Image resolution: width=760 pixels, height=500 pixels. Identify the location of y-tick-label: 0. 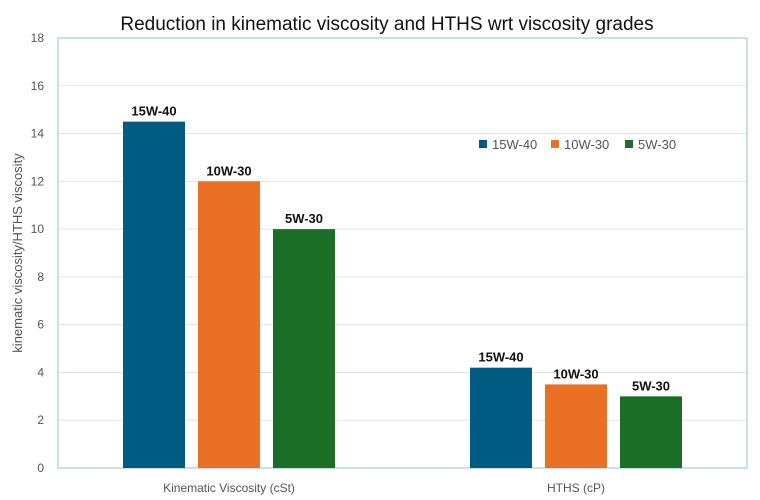
(40, 468).